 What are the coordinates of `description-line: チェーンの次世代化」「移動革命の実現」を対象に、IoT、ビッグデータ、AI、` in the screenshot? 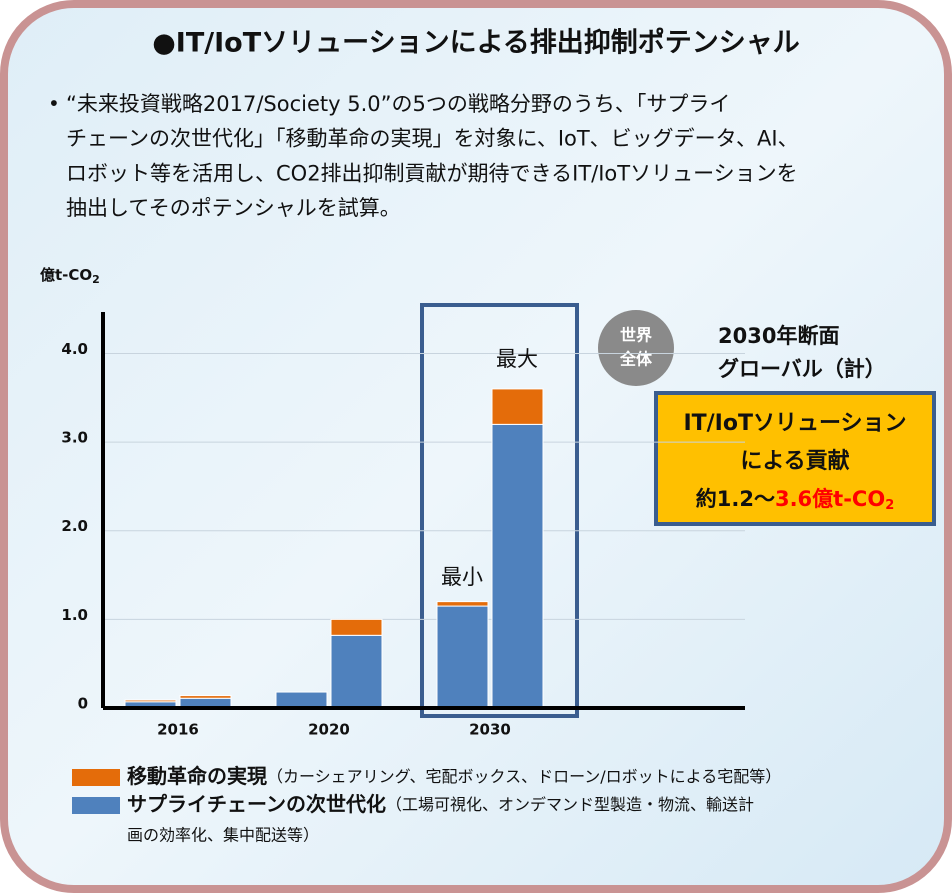 It's located at (432, 139).